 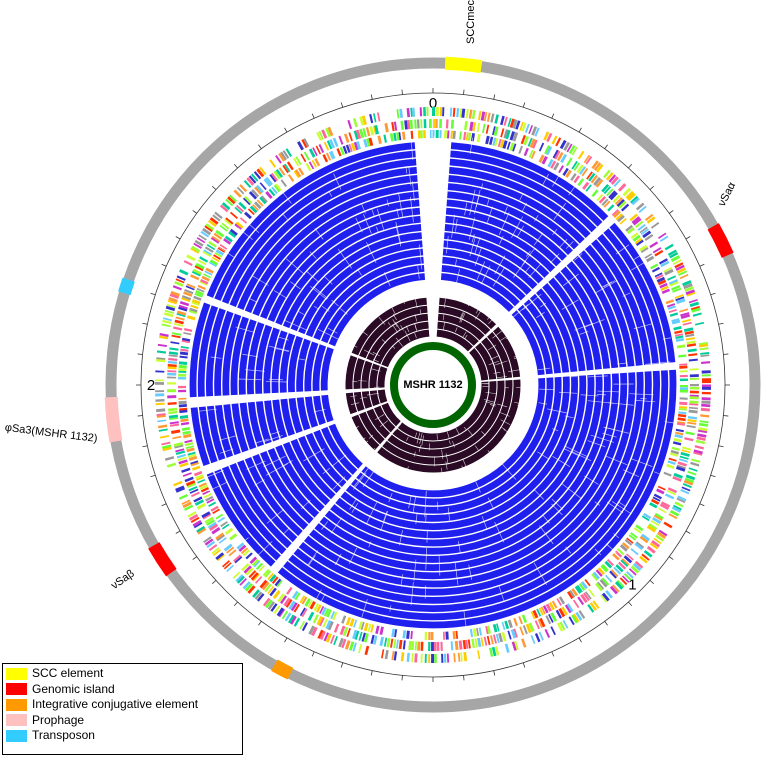 What do you see at coordinates (73, 688) in the screenshot?
I see `legend-label: Genomic island` at bounding box center [73, 688].